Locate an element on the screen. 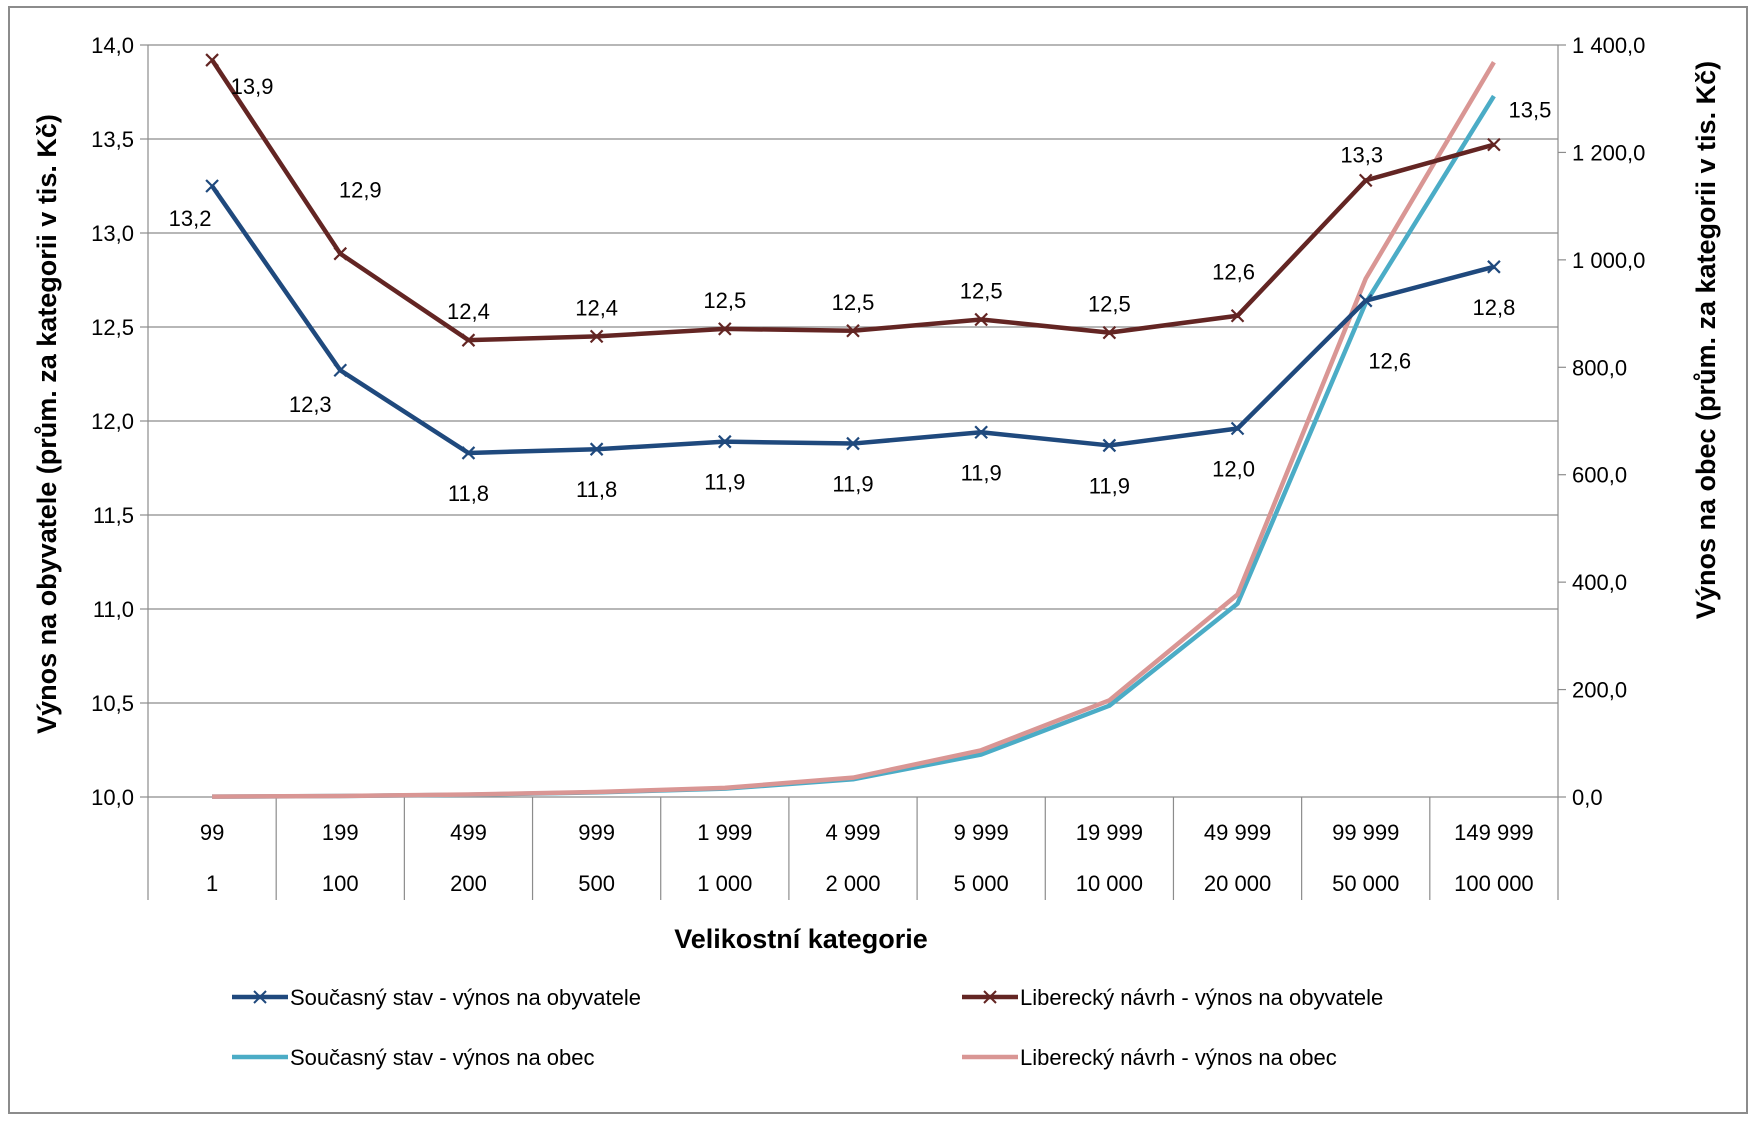 Image resolution: width=1756 pixels, height=1122 pixels. x-category-label-lower: 1 is located at coordinates (212, 883).